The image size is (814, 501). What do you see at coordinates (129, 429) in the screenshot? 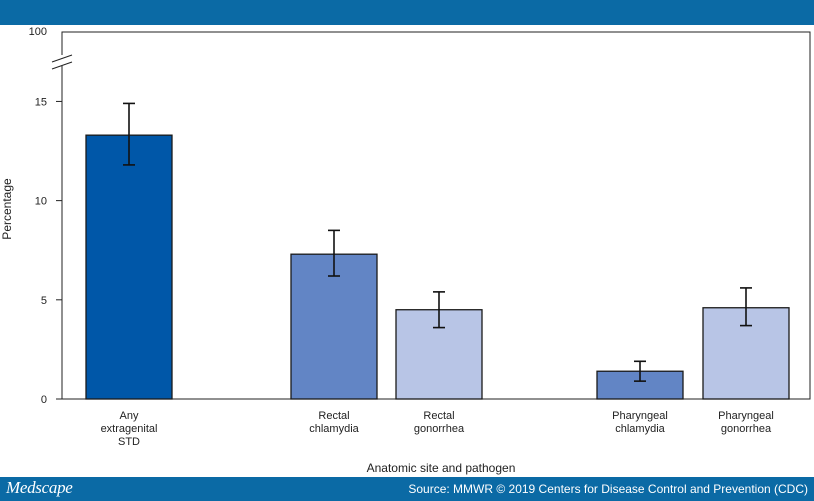
I see `x-tick-label: Any extragenital STD` at bounding box center [129, 429].